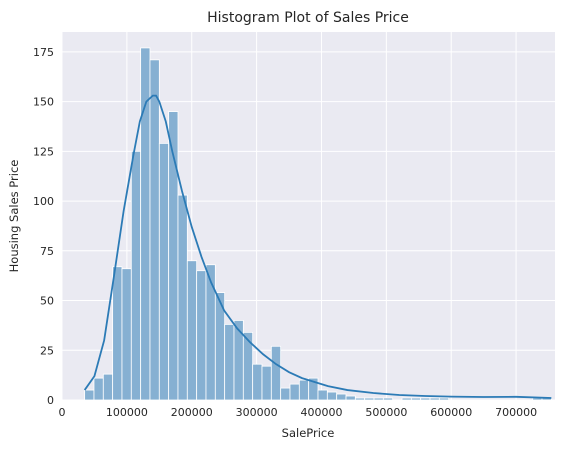  Describe the element at coordinates (47, 251) in the screenshot. I see `y-tick-label: 75` at that location.